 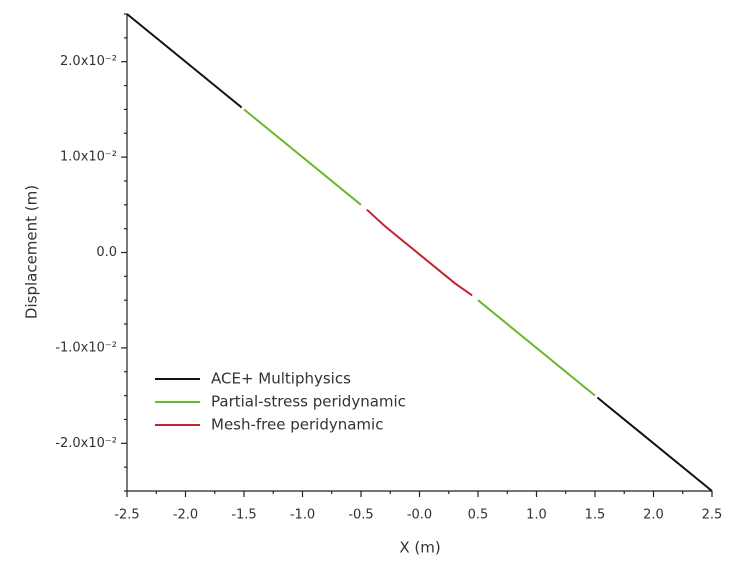 What do you see at coordinates (32, 252) in the screenshot?
I see `y-axis-label: Displacement (m)` at bounding box center [32, 252].